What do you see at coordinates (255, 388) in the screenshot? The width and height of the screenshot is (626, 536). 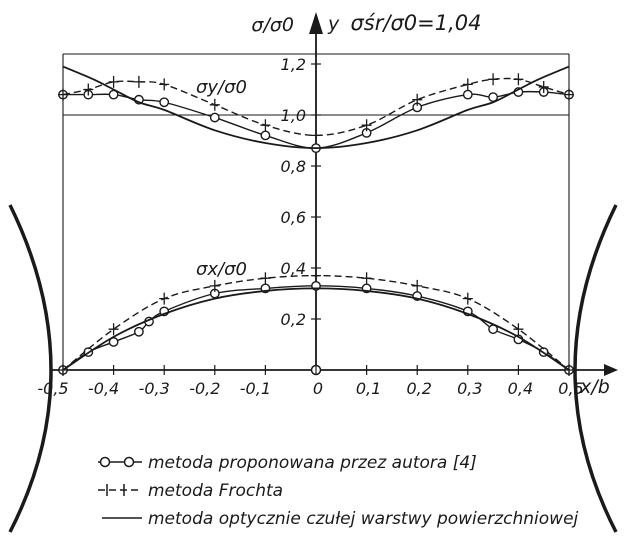 I see `x-tick-label: -0,1` at bounding box center [255, 388].